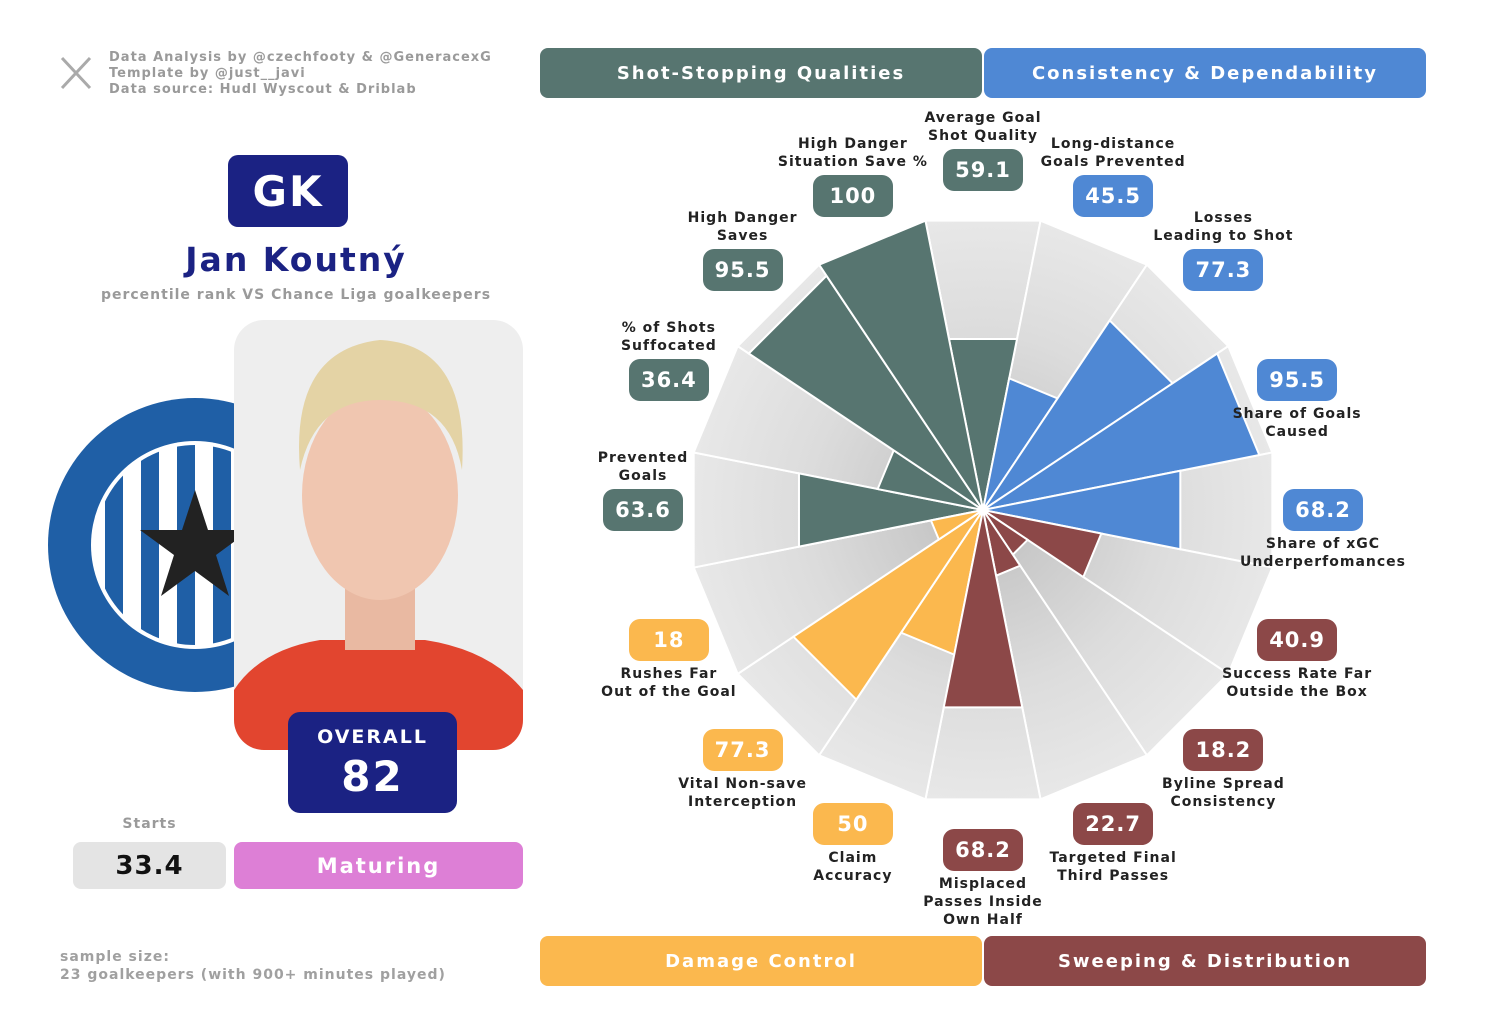 This screenshot has width=1500, height=1029. What do you see at coordinates (742, 226) in the screenshot?
I see `category-label: High Danger Saves` at bounding box center [742, 226].